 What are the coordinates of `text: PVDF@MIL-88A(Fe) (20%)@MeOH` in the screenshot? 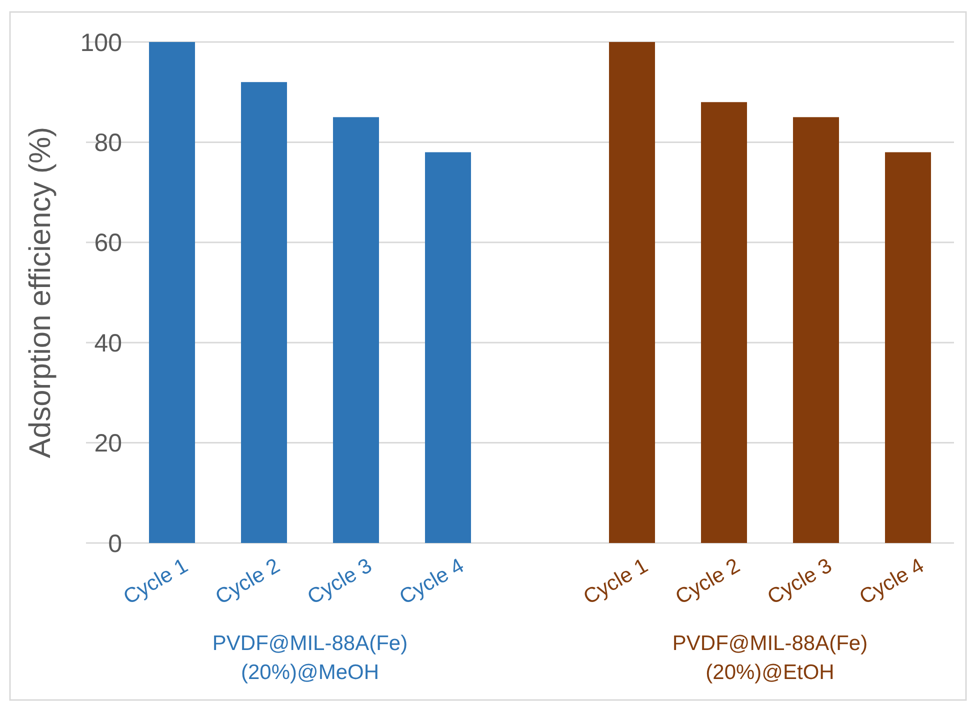 It's located at (310, 658).